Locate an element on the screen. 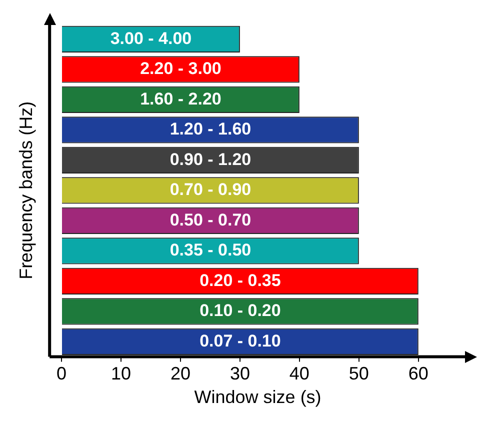 Image resolution: width=488 pixels, height=421 pixels. x-tick-label: 10 is located at coordinates (120, 374).